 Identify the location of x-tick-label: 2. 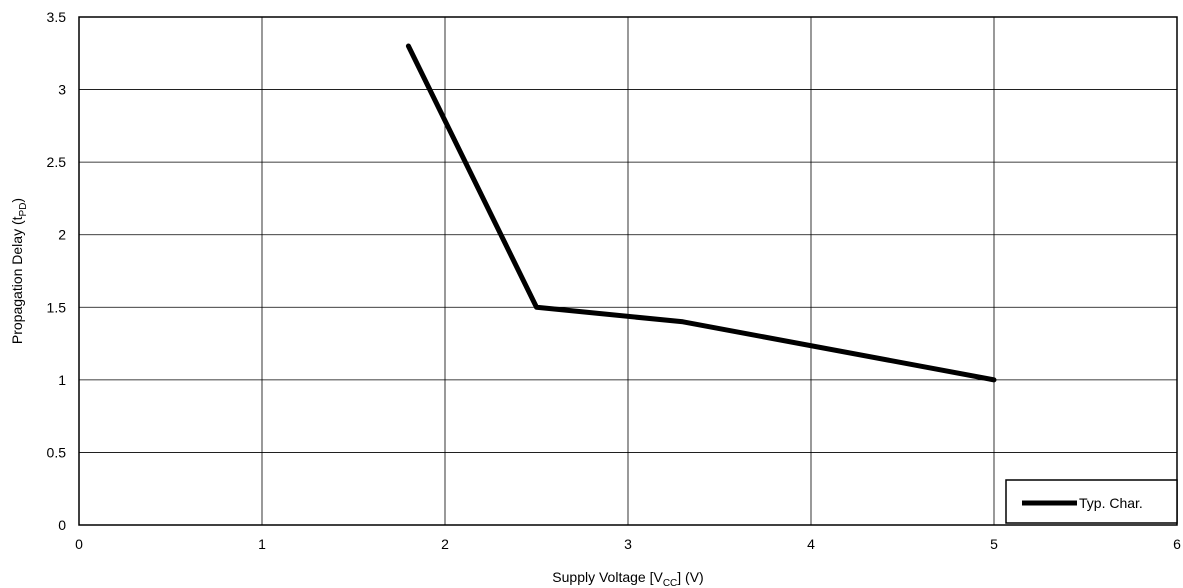
(445, 544).